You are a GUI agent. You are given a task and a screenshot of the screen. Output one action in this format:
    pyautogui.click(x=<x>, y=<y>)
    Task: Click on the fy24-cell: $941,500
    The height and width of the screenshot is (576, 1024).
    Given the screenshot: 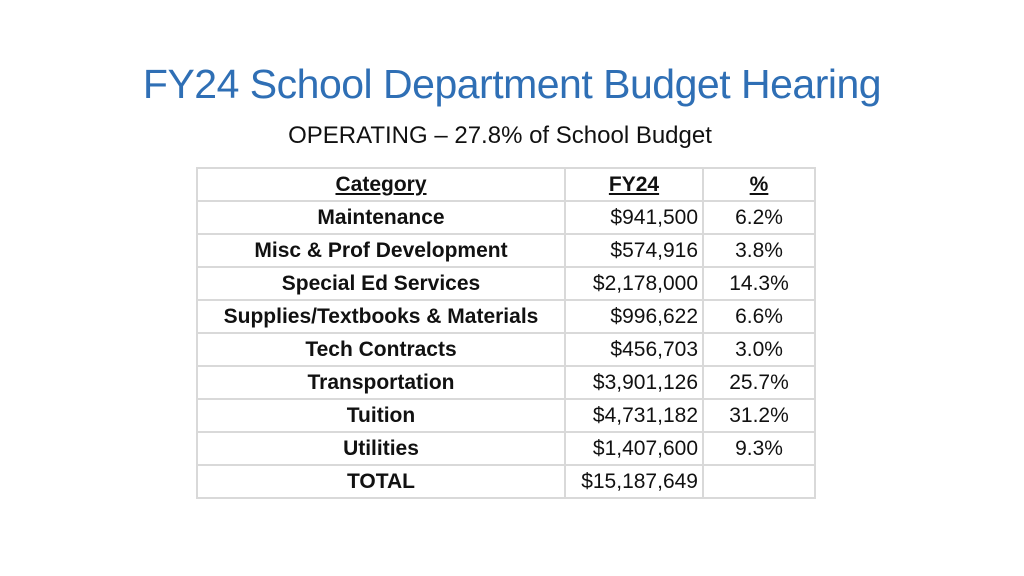 What is the action you would take?
    pyautogui.click(x=634, y=217)
    